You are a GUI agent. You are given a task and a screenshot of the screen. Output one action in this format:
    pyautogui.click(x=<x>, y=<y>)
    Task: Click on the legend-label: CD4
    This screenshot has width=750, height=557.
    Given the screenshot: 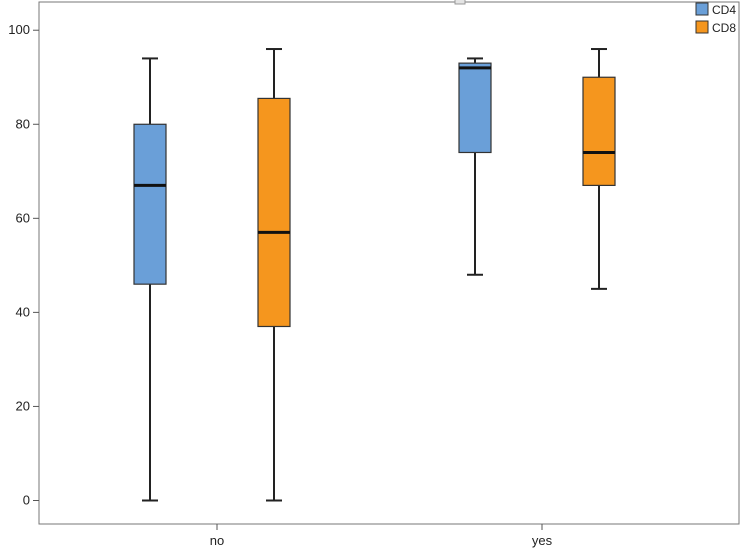 What is the action you would take?
    pyautogui.click(x=724, y=10)
    